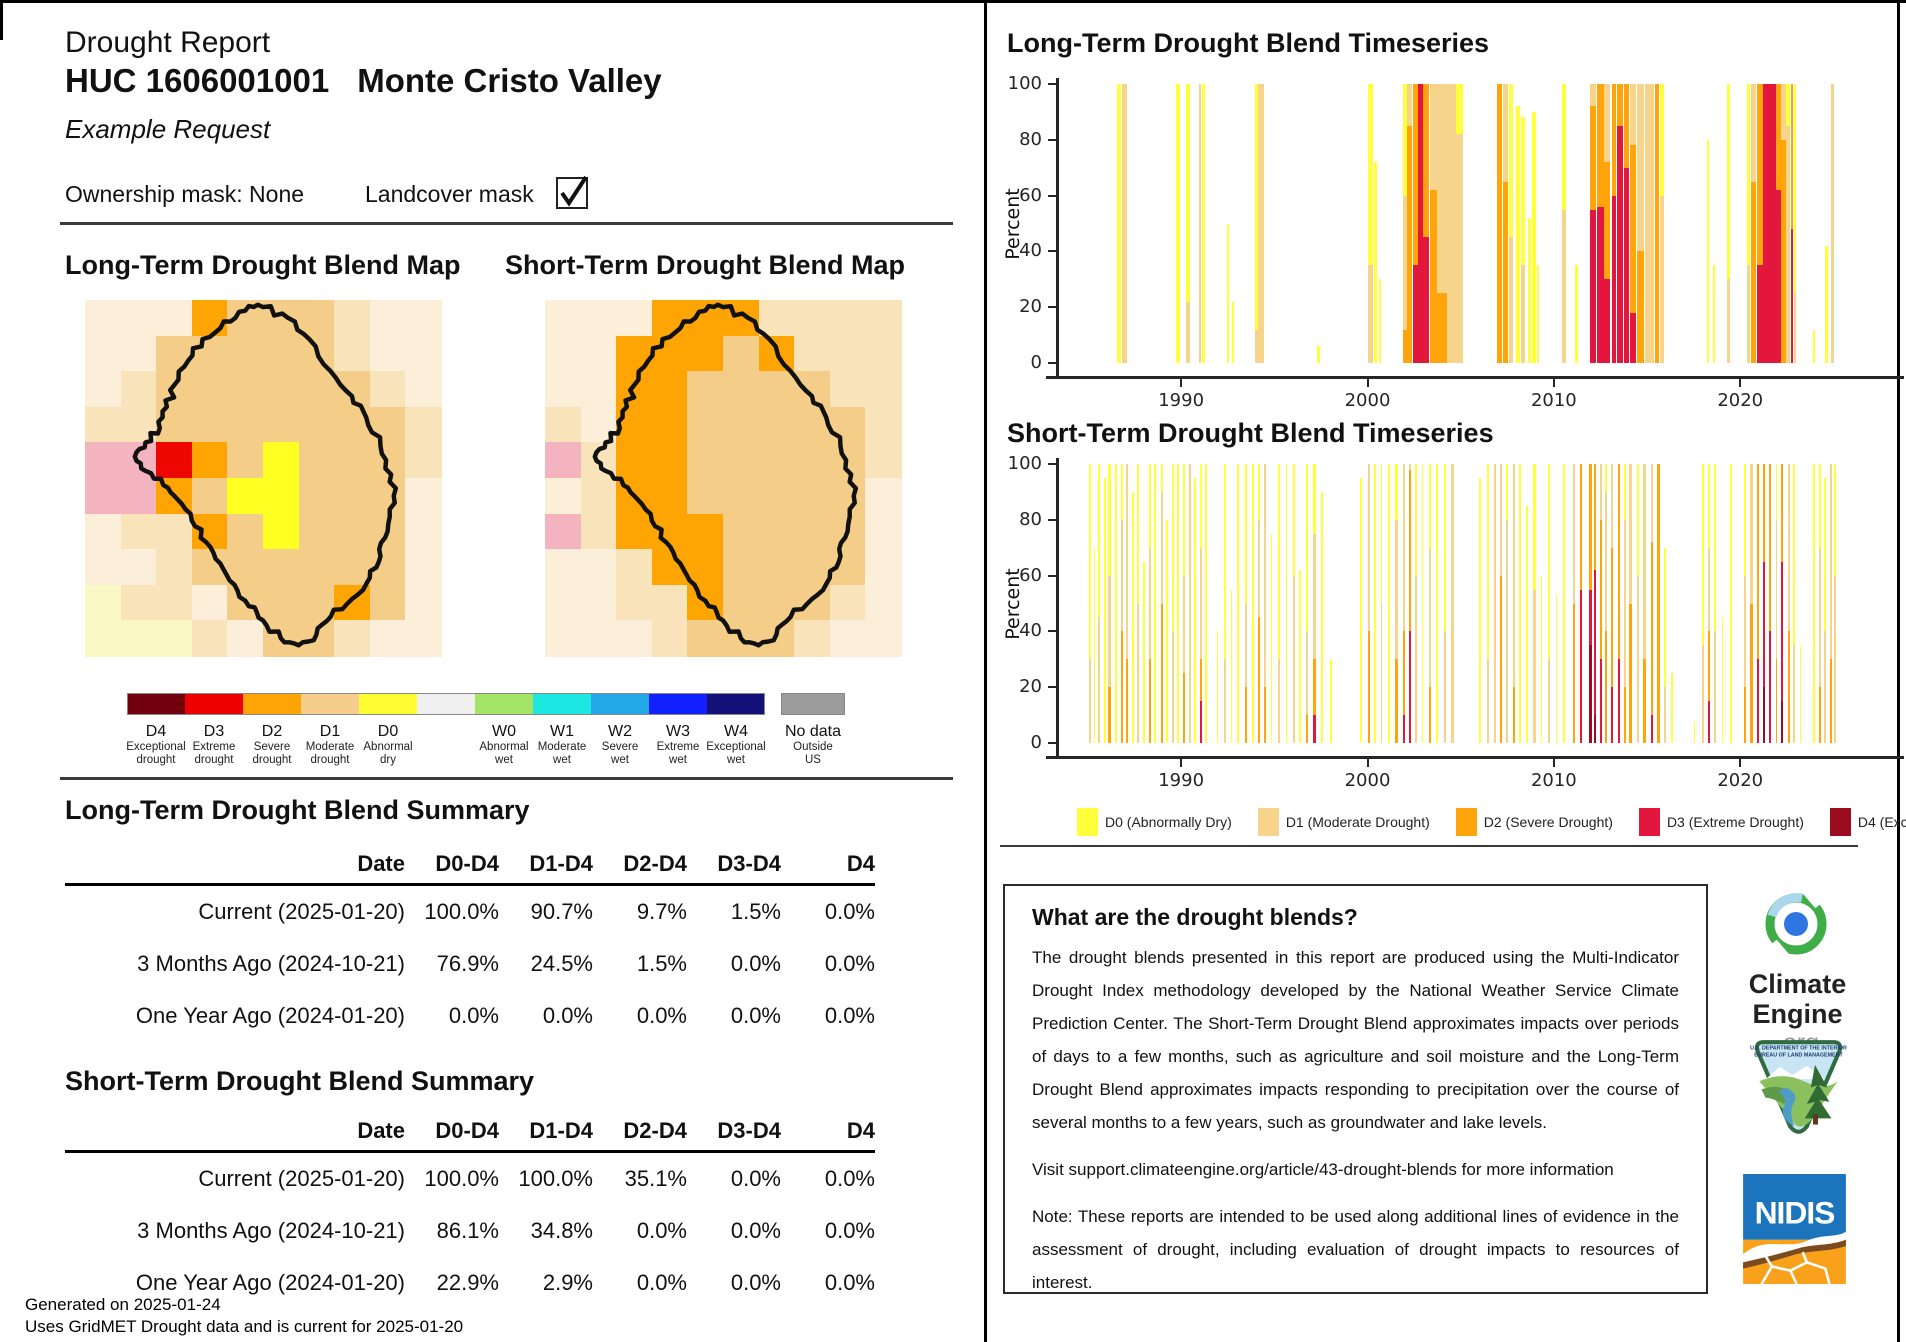 This screenshot has height=1342, width=1906. What do you see at coordinates (705, 265) in the screenshot?
I see `short-term-map-title: Short-Term Drought Blend Map` at bounding box center [705, 265].